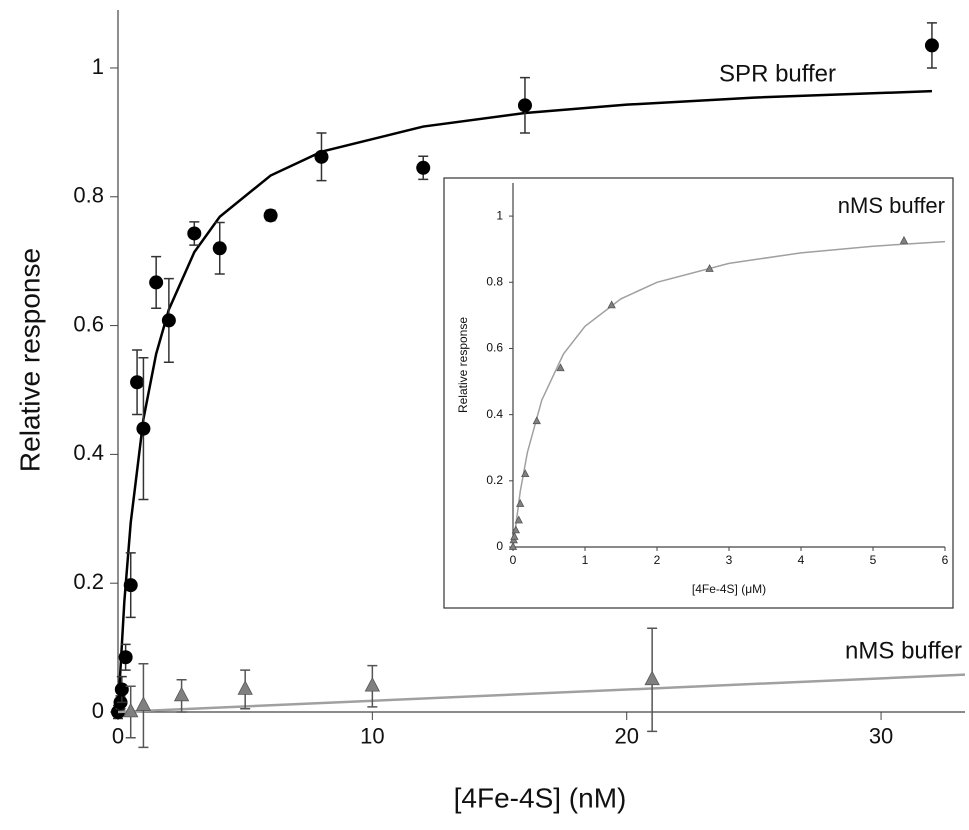 Image resolution: width=969 pixels, height=830 pixels. What do you see at coordinates (585, 560) in the screenshot?
I see `x-tick-label: 1` at bounding box center [585, 560].